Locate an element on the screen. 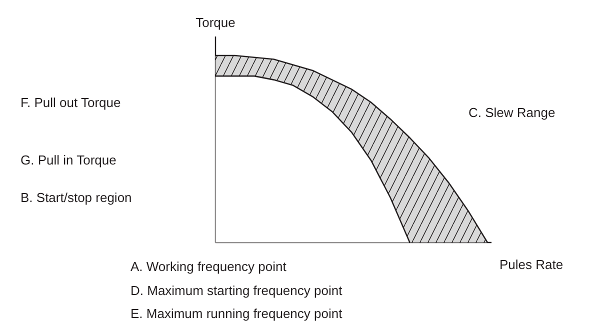 The height and width of the screenshot is (332, 614). text: B. Start/stop region is located at coordinates (76, 197).